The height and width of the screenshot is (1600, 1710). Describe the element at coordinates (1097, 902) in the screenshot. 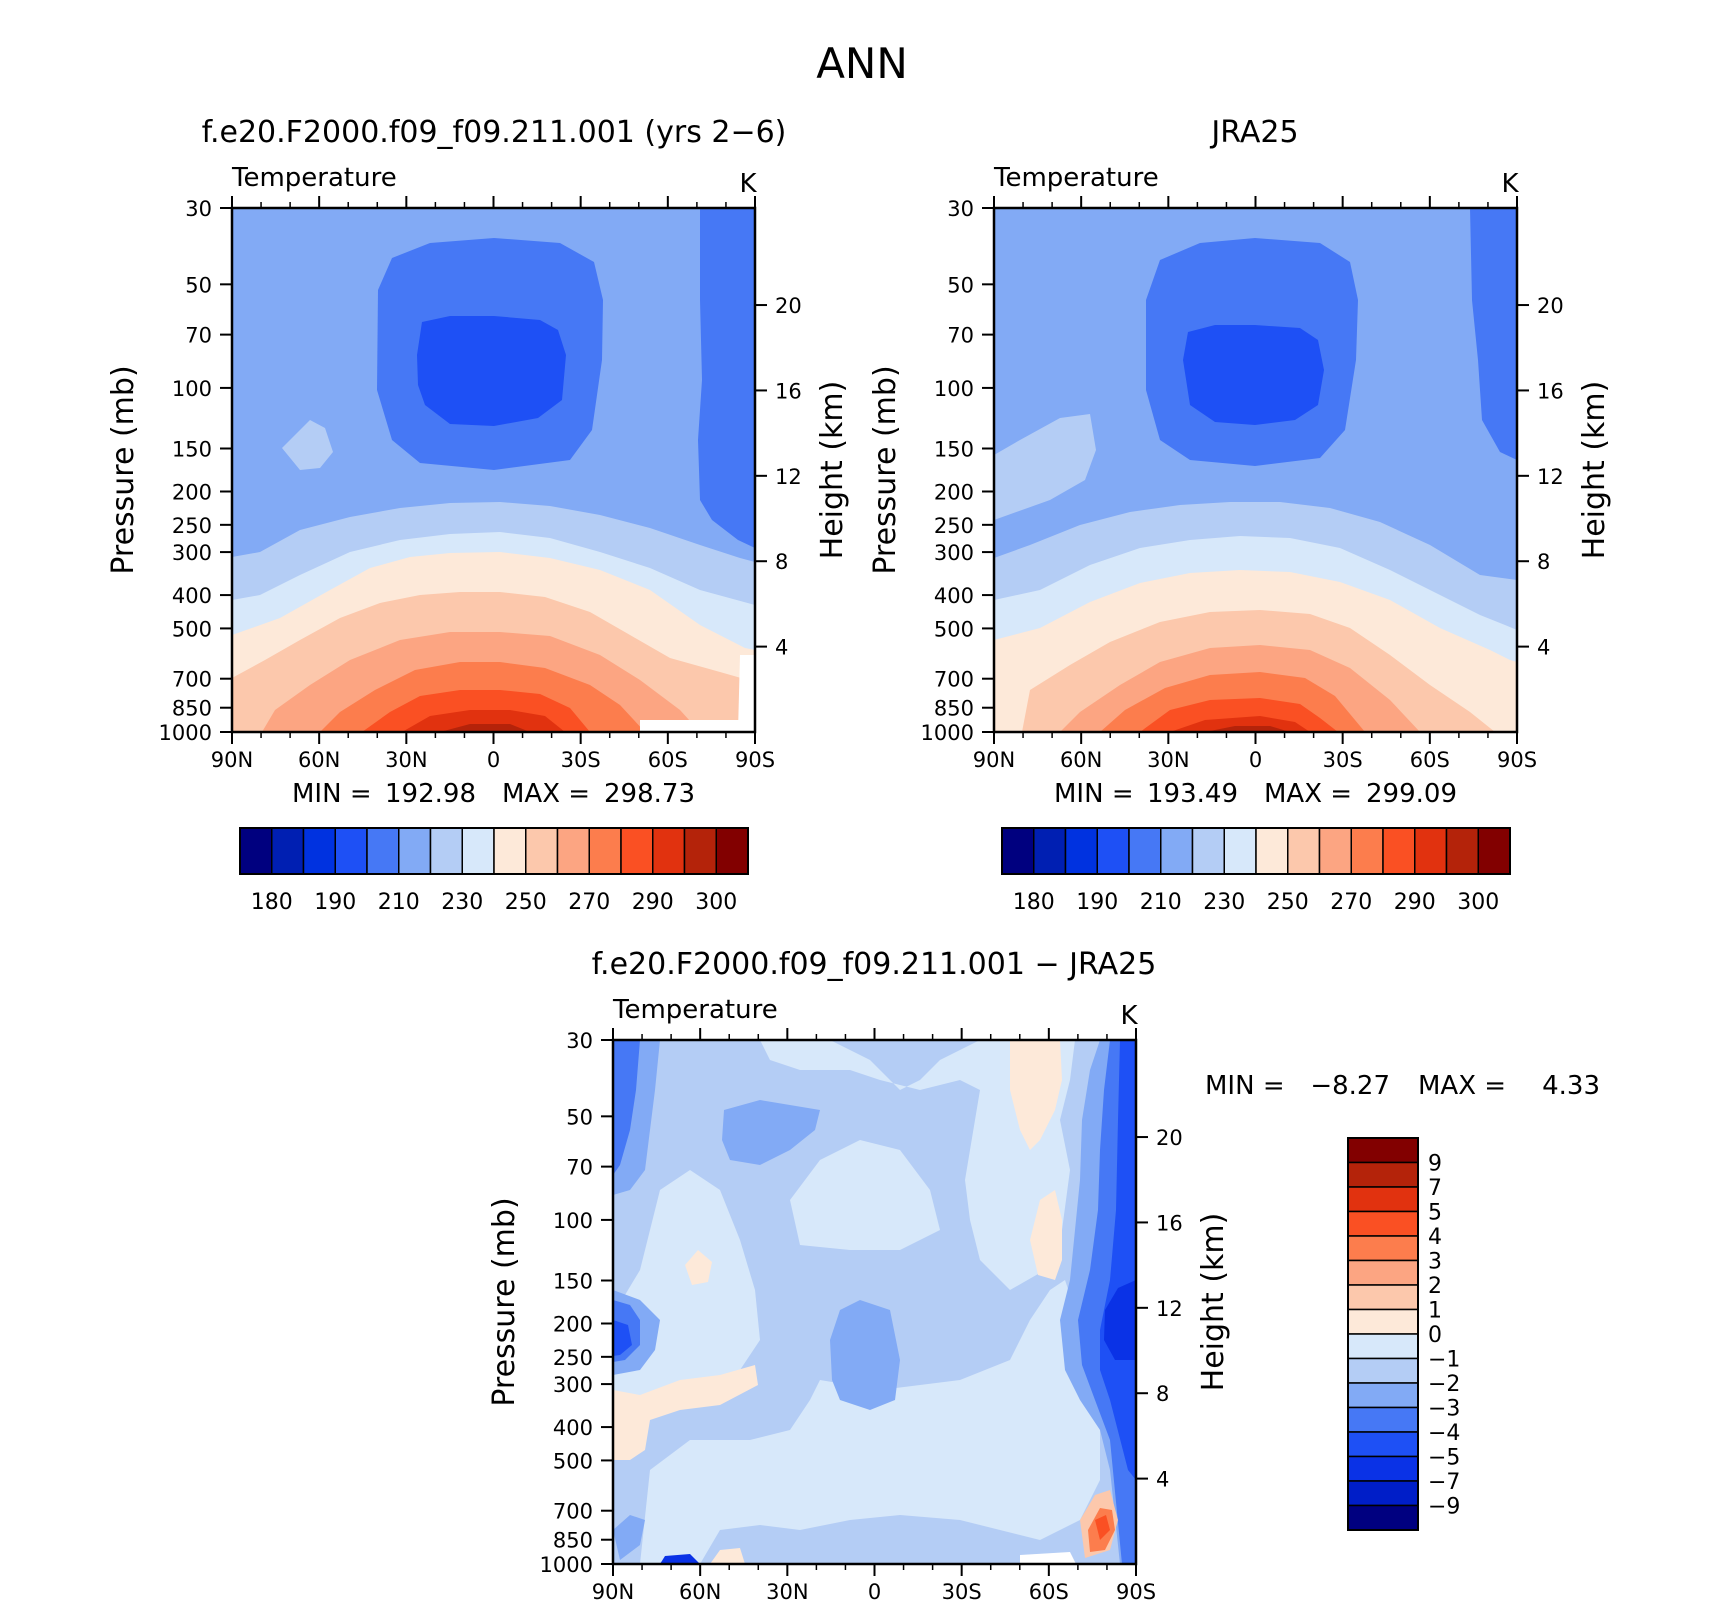

I see `colorbar-label: 190` at that location.